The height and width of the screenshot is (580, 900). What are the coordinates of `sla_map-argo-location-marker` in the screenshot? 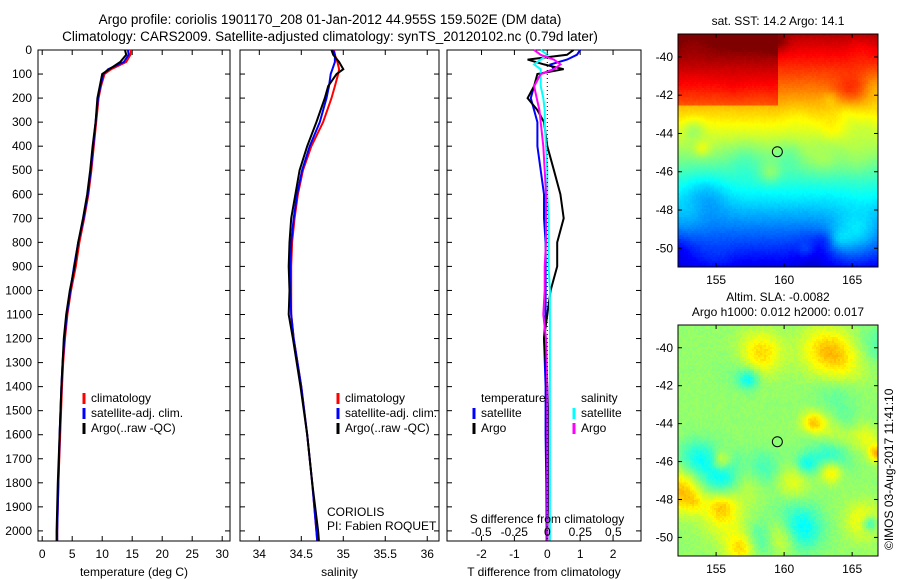 It's located at (777, 442).